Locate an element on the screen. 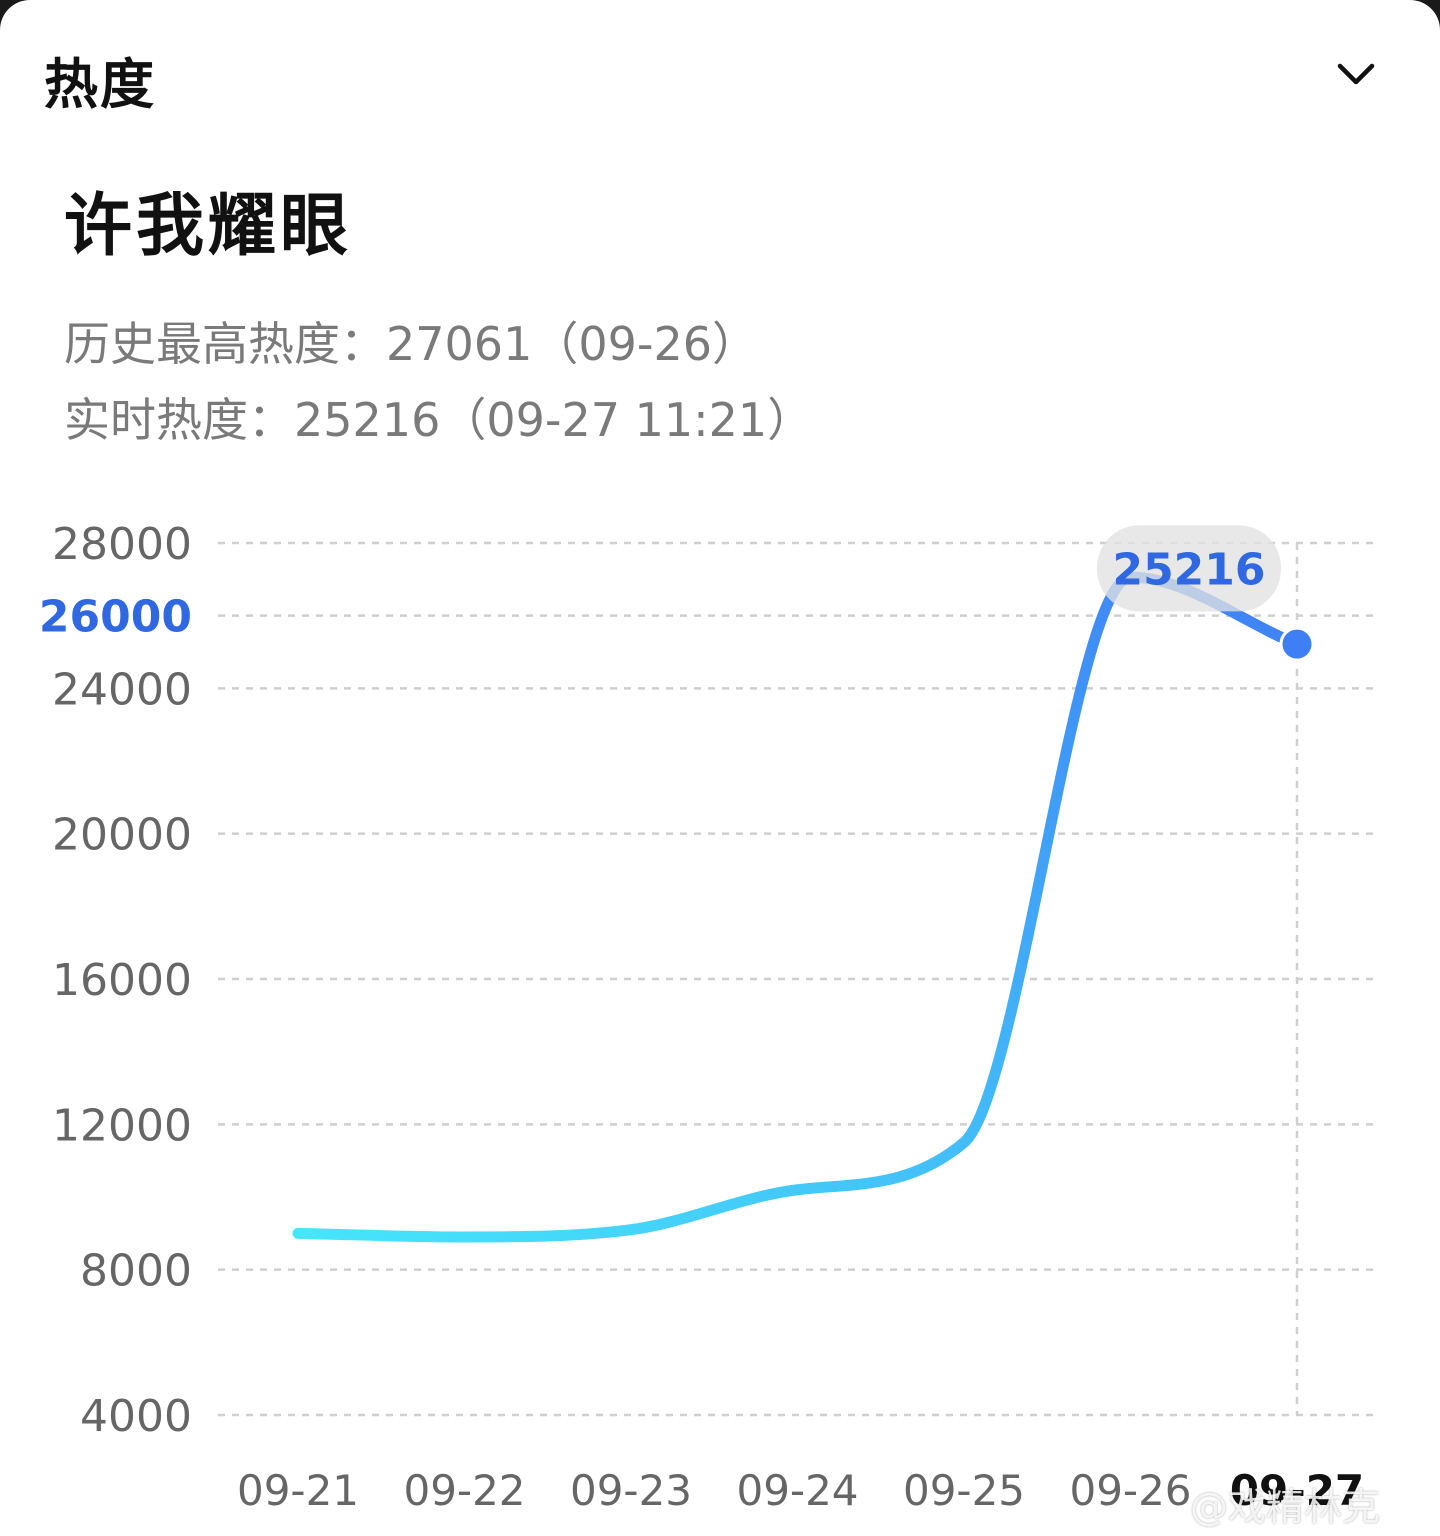 This screenshot has width=1440, height=1536. movie-title: 许我耀眼 is located at coordinates (208, 226).